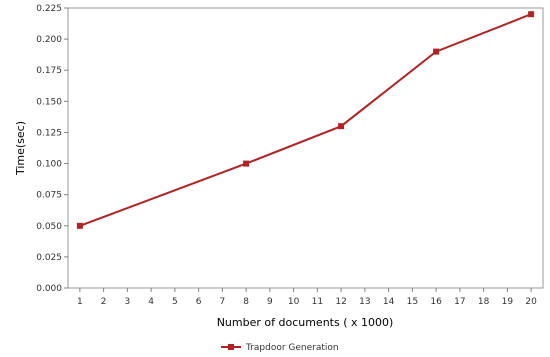 This screenshot has height=357, width=550. I want to click on x-tick-label: 17, so click(459, 302).